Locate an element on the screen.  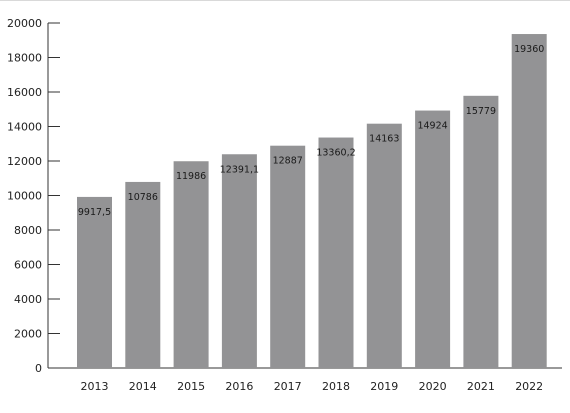
y-tick-label: 0 is located at coordinates (38, 368).